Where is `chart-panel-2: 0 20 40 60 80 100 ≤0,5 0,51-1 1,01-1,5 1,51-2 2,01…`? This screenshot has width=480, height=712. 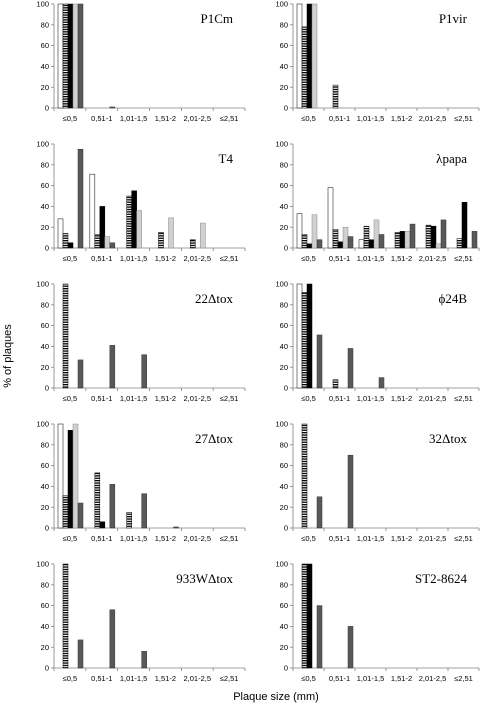
chart-panel-2: 0 20 40 60 80 100 ≤0,5 0,51-1 1,01-1,5 1,51-2 2,01… is located at coordinates (141, 201).